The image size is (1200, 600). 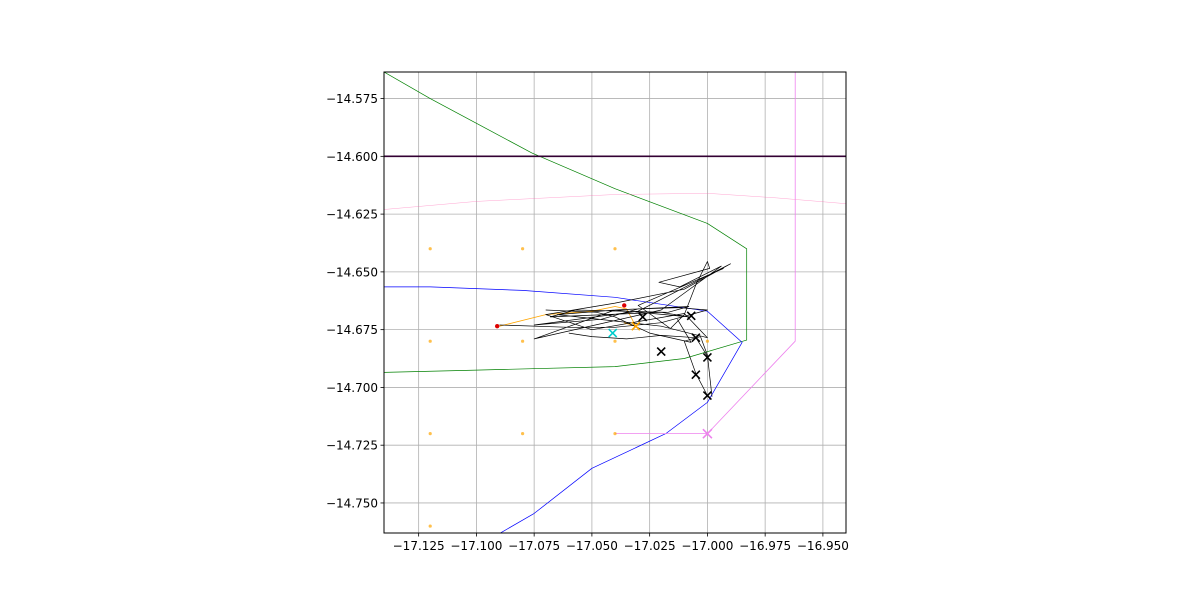 What do you see at coordinates (352, 388) in the screenshot?
I see `y-tick-label: −14.700` at bounding box center [352, 388].